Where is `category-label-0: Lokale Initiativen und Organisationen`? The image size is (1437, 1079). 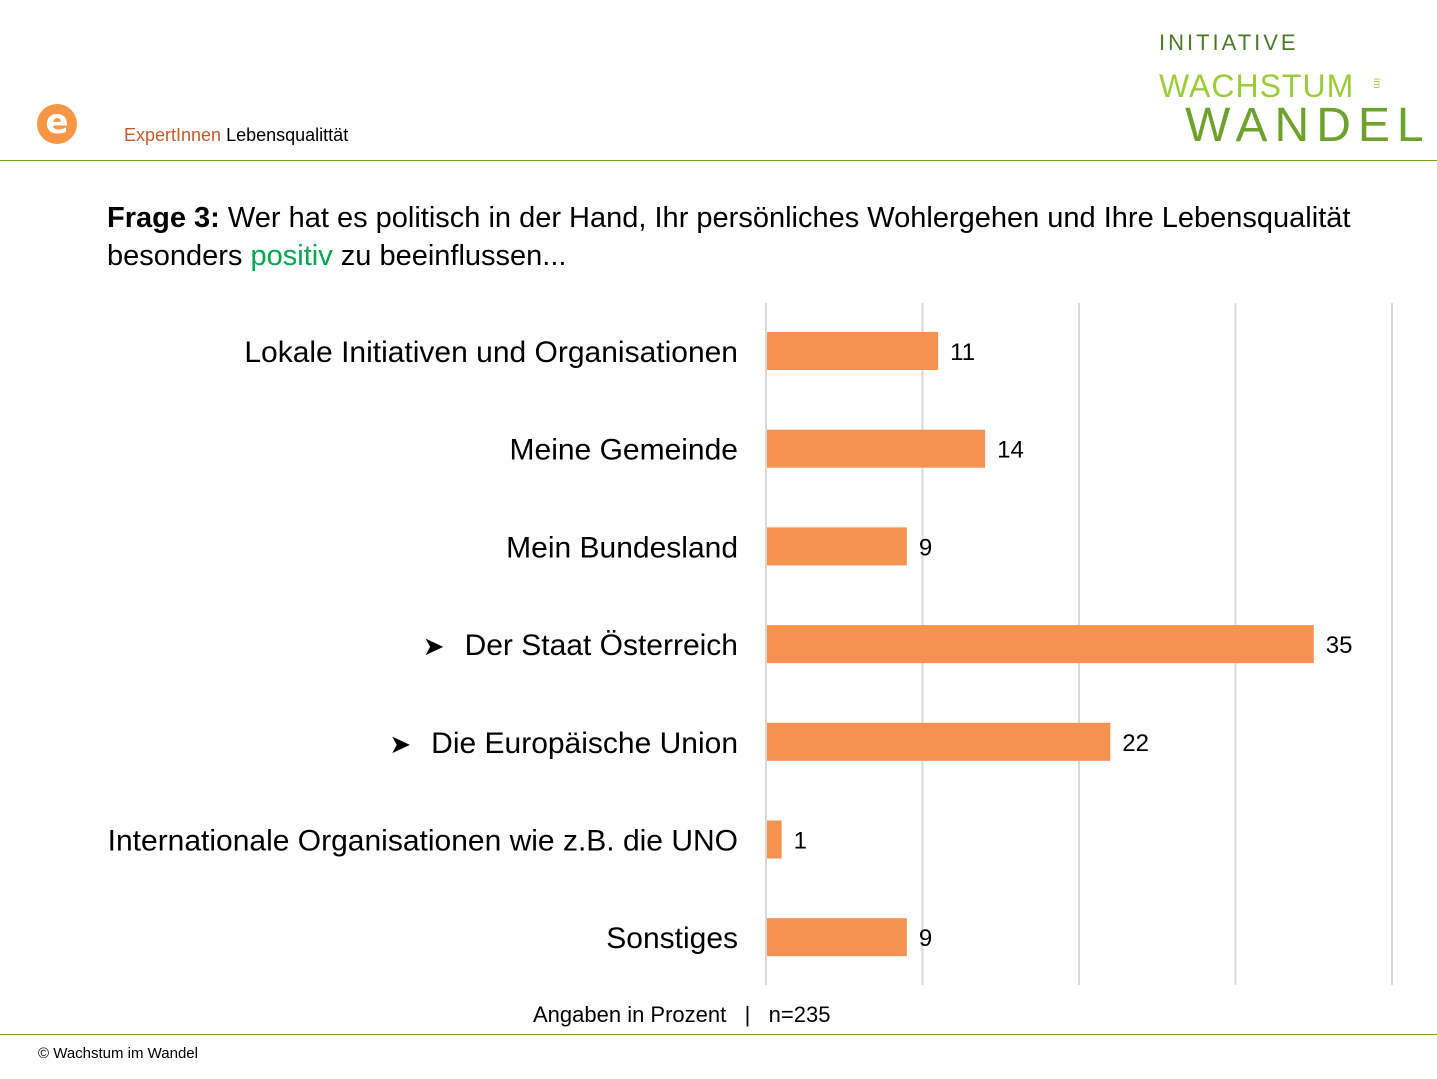
category-label-0: Lokale Initiativen und Organisationen is located at coordinates (491, 352).